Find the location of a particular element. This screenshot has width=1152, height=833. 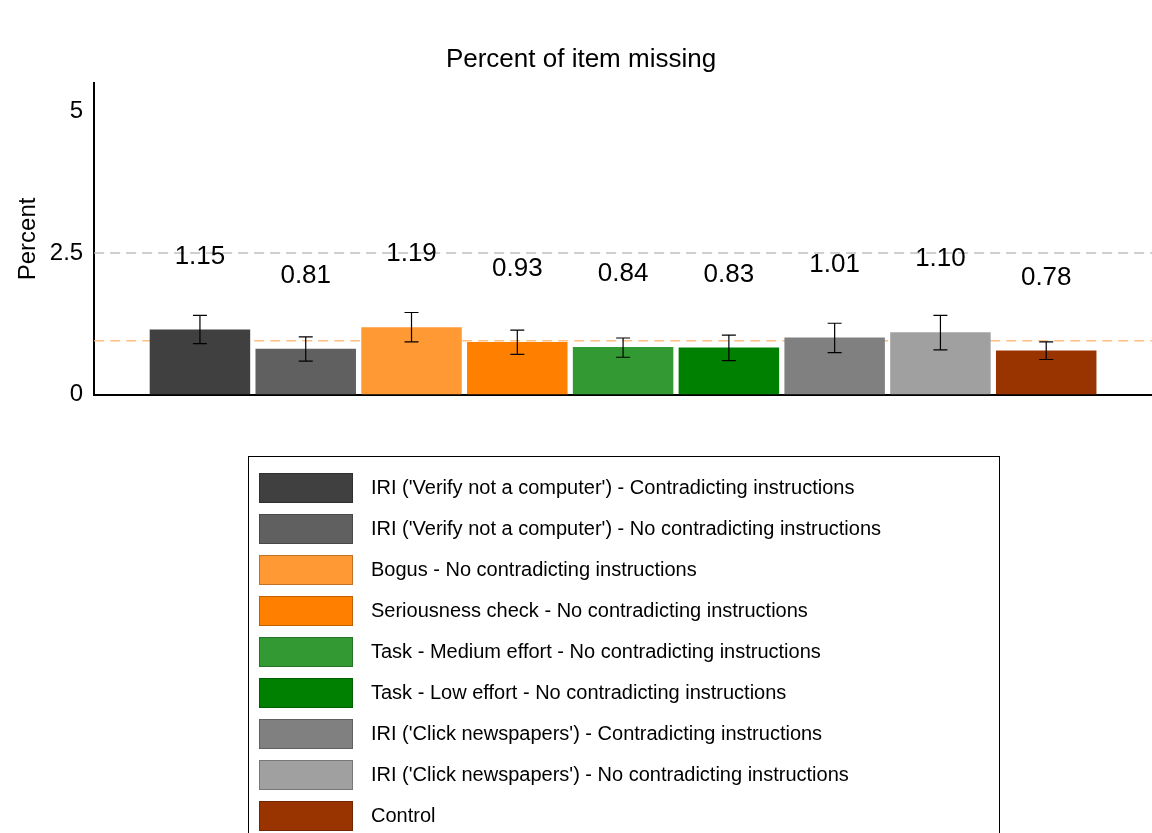

y-axis-title: Percent is located at coordinates (27, 239).